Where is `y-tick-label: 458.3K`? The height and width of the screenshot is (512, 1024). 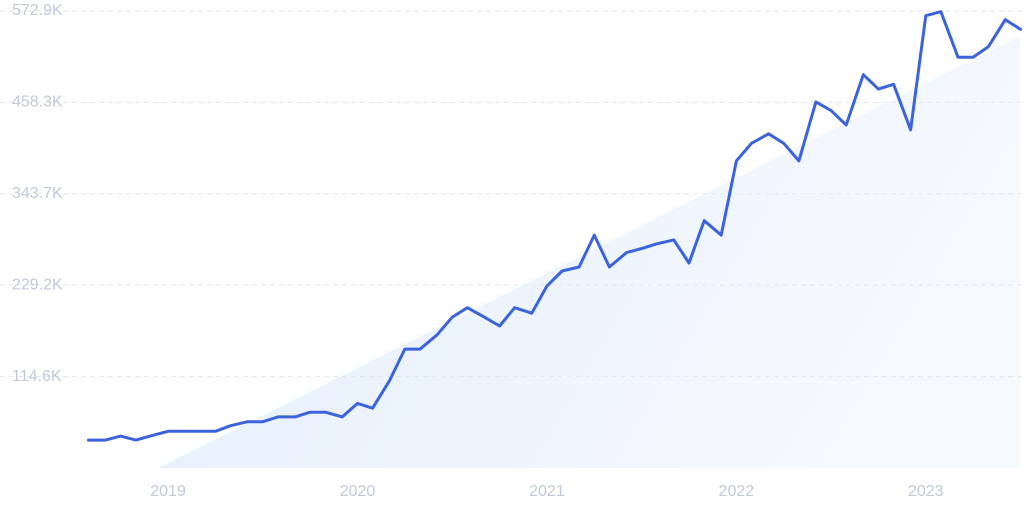 y-tick-label: 458.3K is located at coordinates (37, 102).